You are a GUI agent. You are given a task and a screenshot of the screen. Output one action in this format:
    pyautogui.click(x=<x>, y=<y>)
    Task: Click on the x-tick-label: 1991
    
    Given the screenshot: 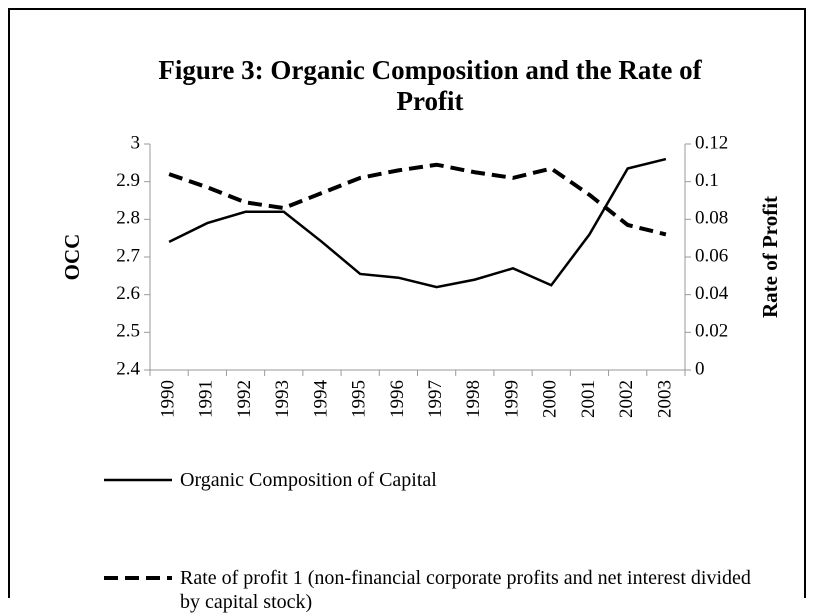 What is the action you would take?
    pyautogui.click(x=206, y=399)
    